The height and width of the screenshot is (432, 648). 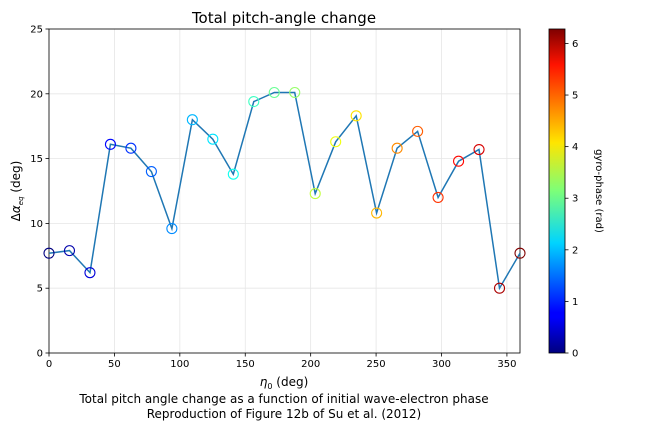 I want to click on colorbar-tick-label: 4, so click(x=575, y=147).